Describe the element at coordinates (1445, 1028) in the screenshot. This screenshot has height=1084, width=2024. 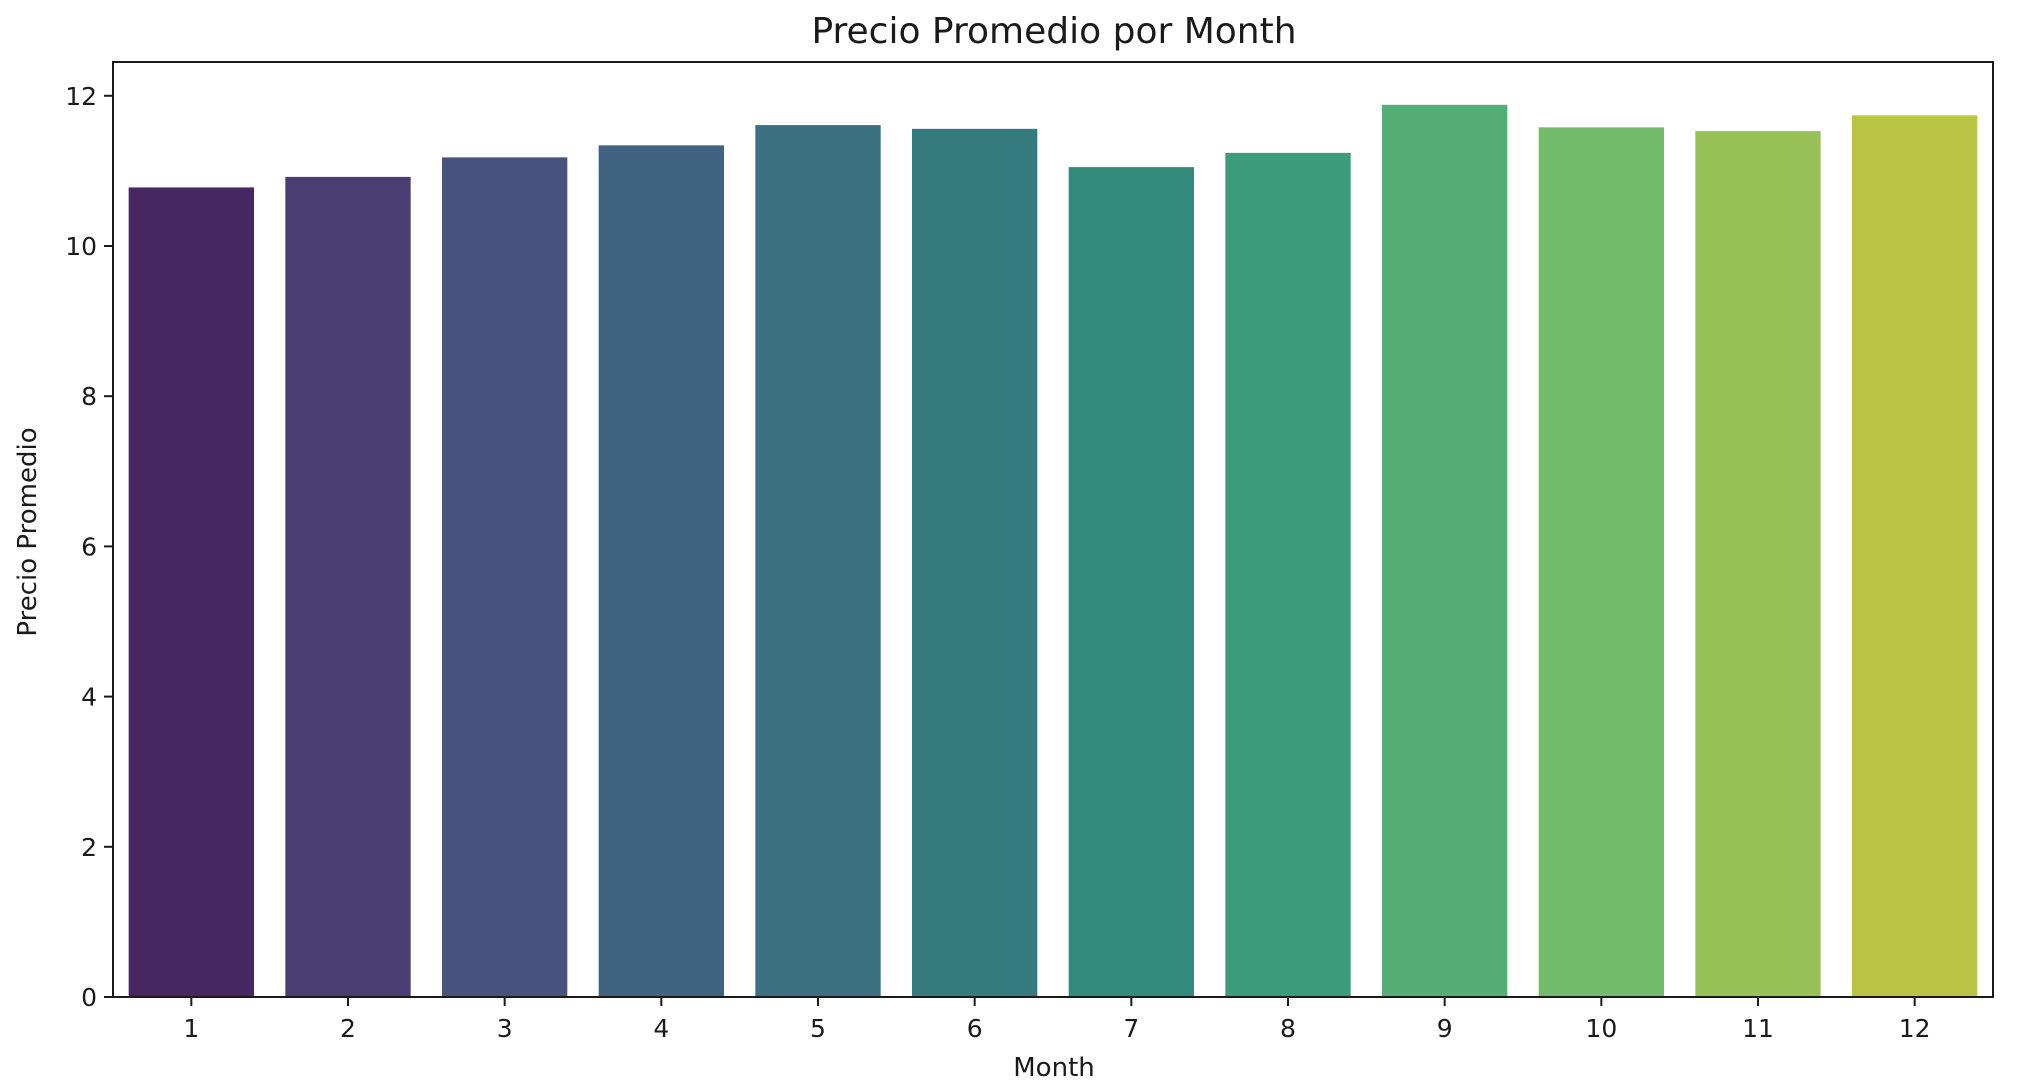
I see `x-tick-label: 9` at that location.